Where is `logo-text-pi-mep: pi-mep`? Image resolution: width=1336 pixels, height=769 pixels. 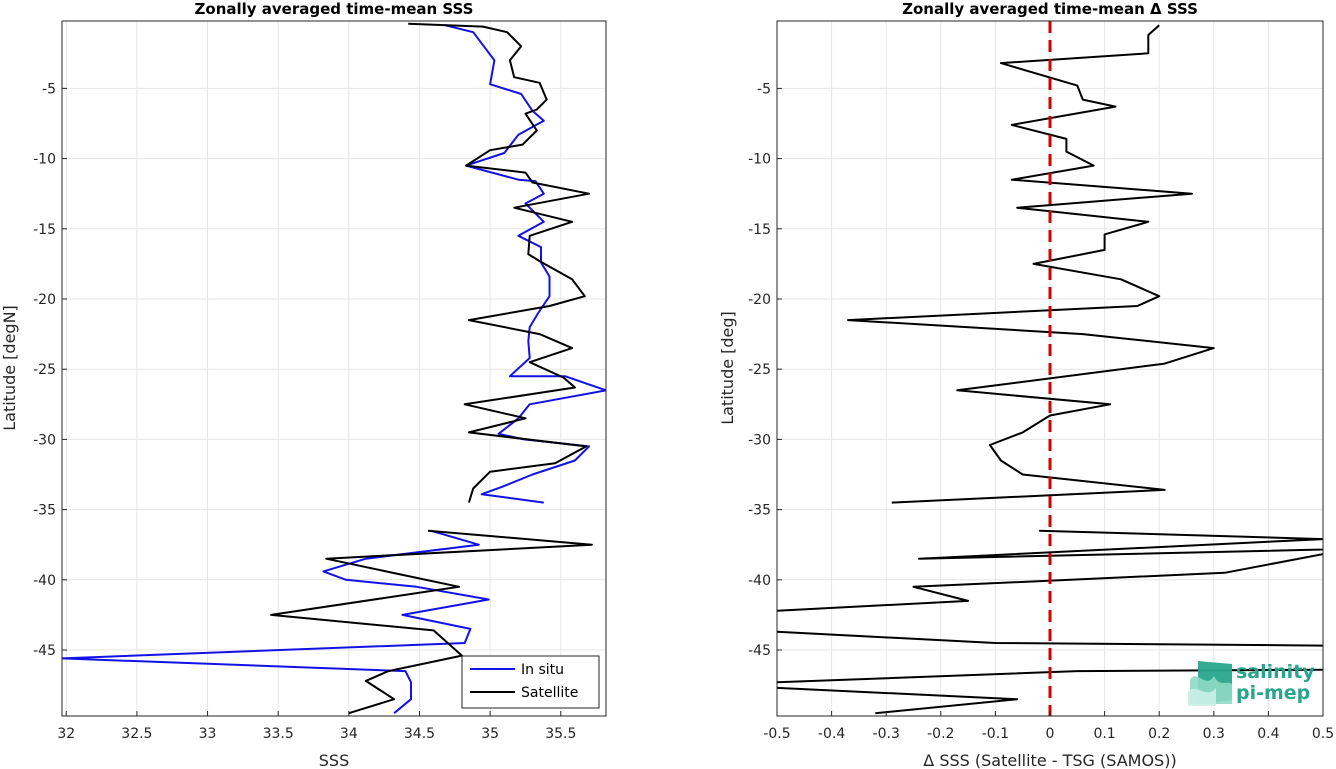
logo-text-pi-mep: pi-mep is located at coordinates (1273, 693).